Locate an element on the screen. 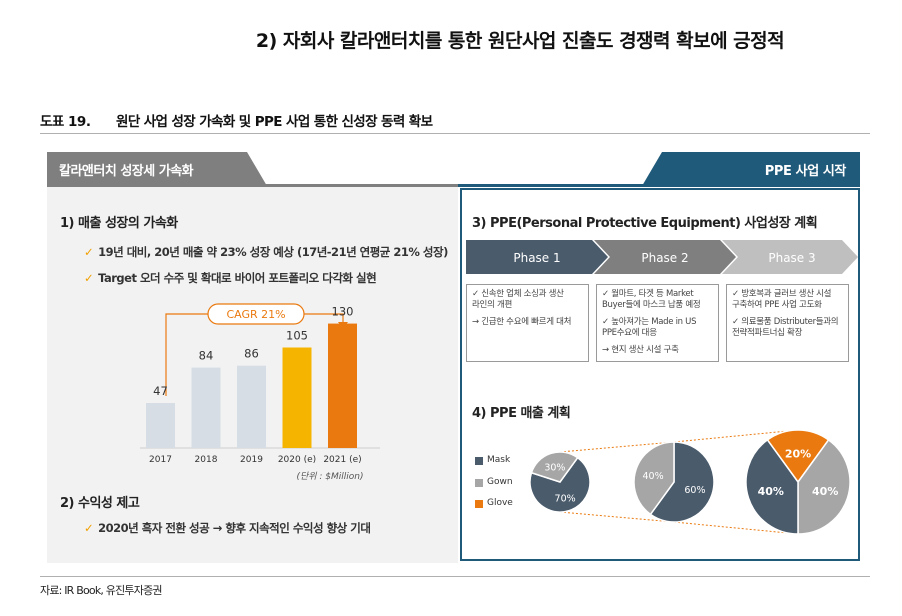 Image resolution: width=902 pixels, height=616 pixels. figure-number: 도표 19. is located at coordinates (65, 122).